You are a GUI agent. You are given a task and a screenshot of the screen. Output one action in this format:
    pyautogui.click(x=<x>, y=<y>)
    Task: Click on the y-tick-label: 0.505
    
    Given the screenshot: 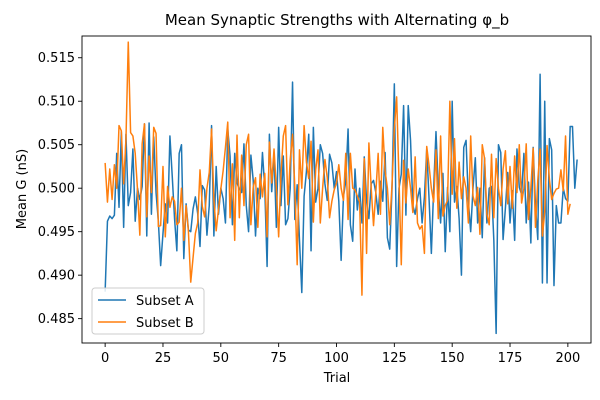 What is the action you would take?
    pyautogui.click(x=56, y=145)
    